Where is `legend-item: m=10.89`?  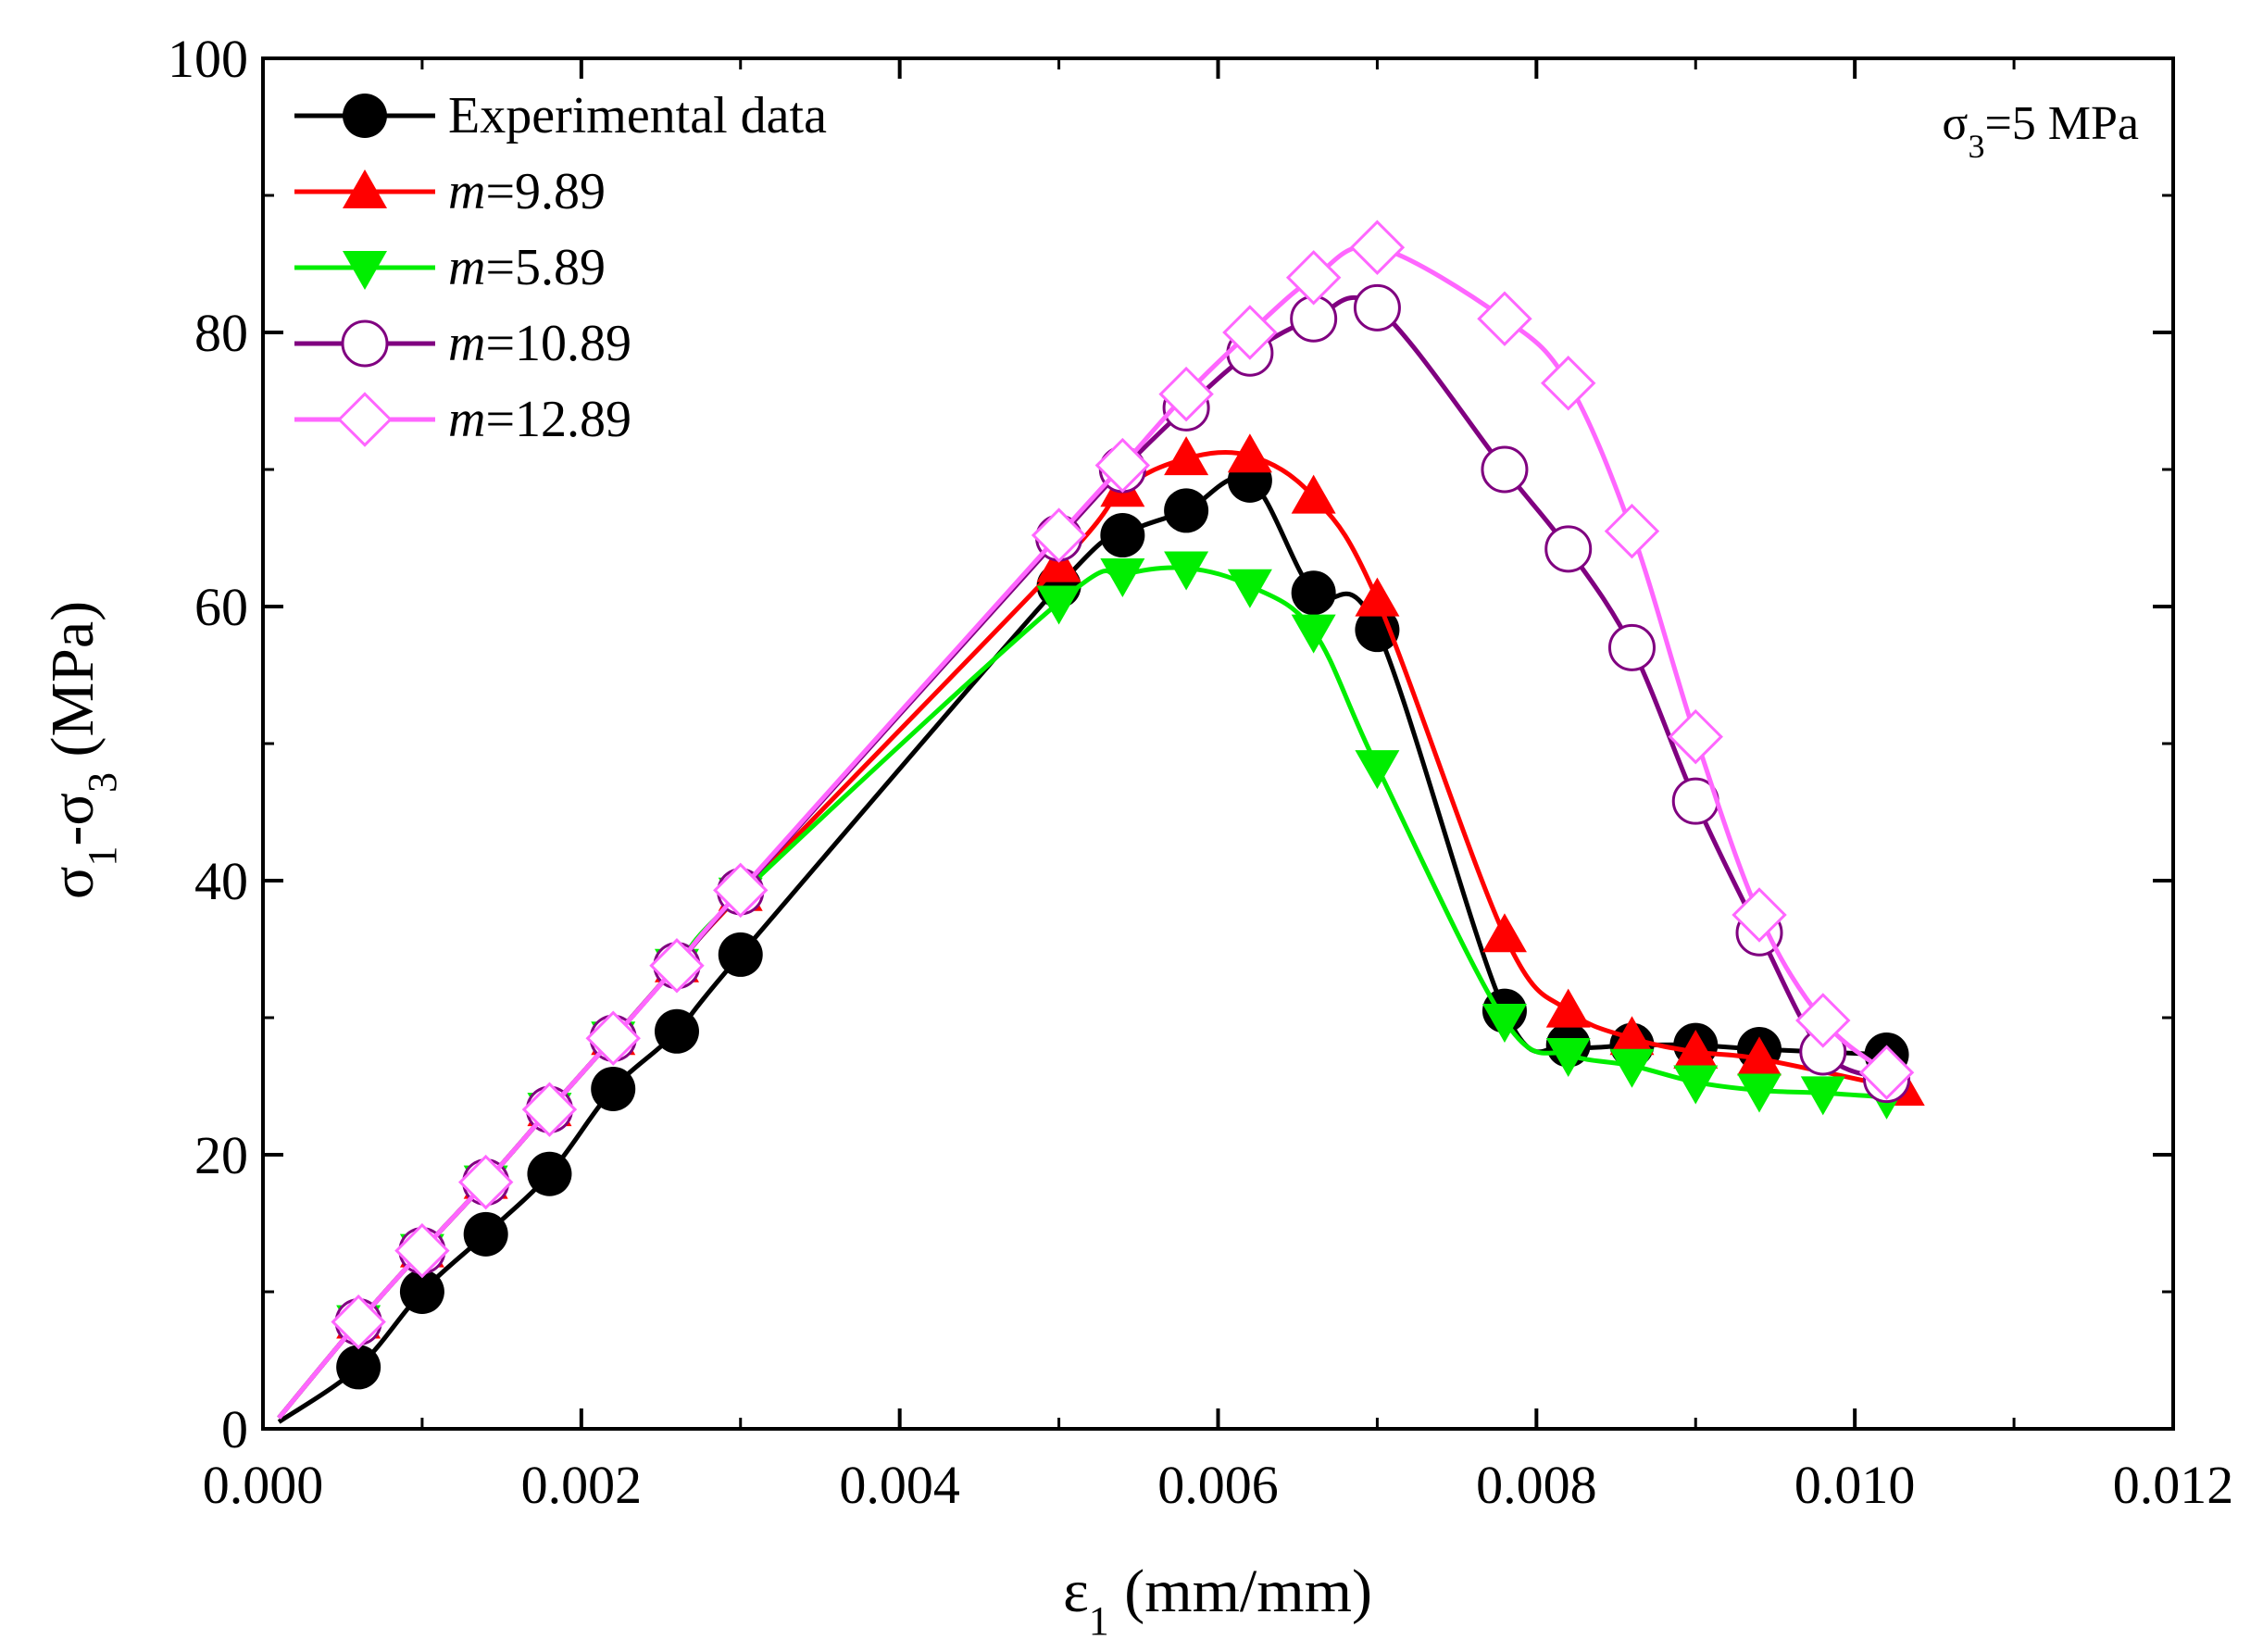
legend-item: m=10.89 is located at coordinates (462, 343).